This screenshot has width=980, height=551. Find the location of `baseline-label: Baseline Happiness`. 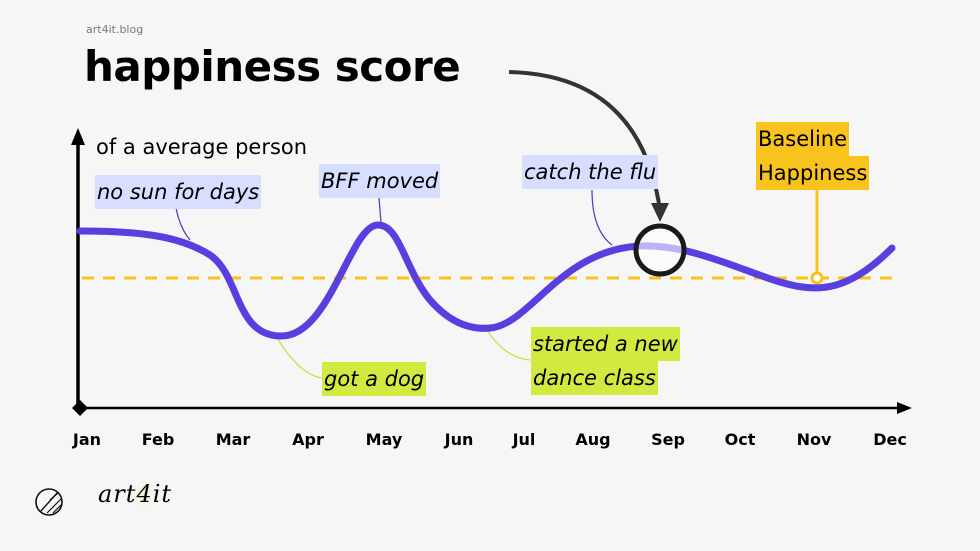

baseline-label: Baseline Happiness is located at coordinates (813, 156).